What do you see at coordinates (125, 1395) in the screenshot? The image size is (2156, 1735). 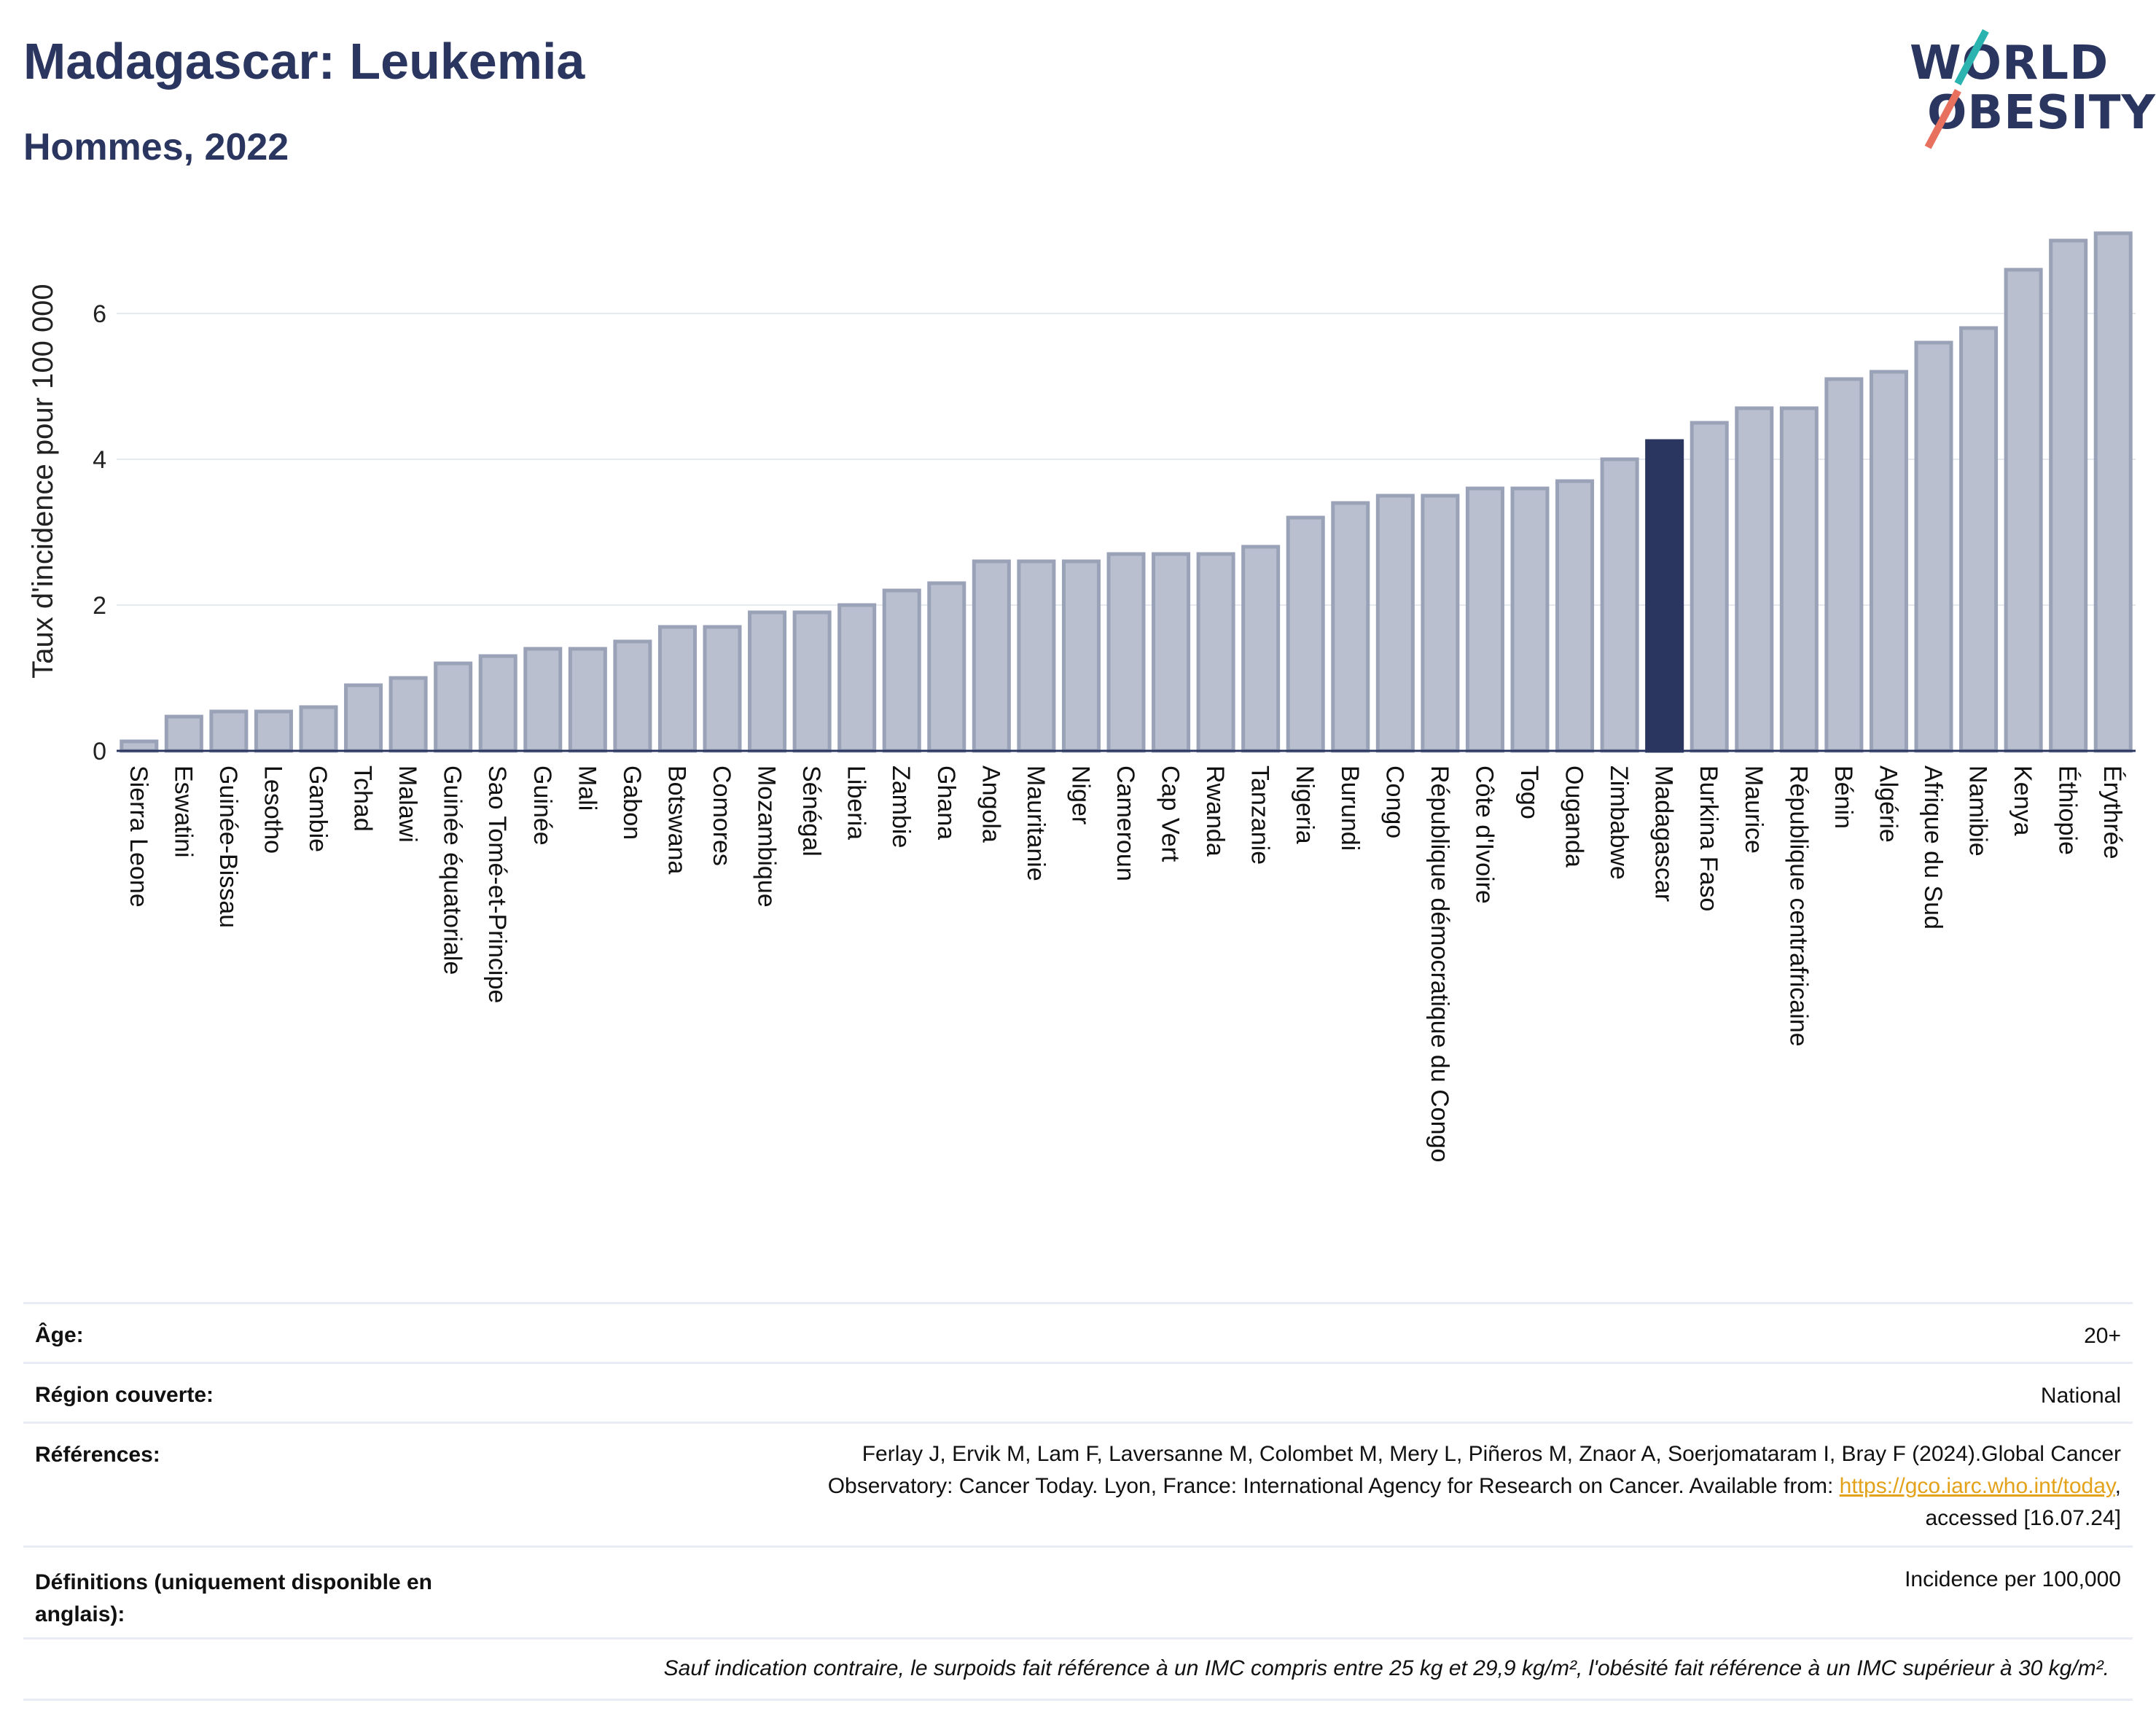 I see `region-label: Région couverte:` at bounding box center [125, 1395].